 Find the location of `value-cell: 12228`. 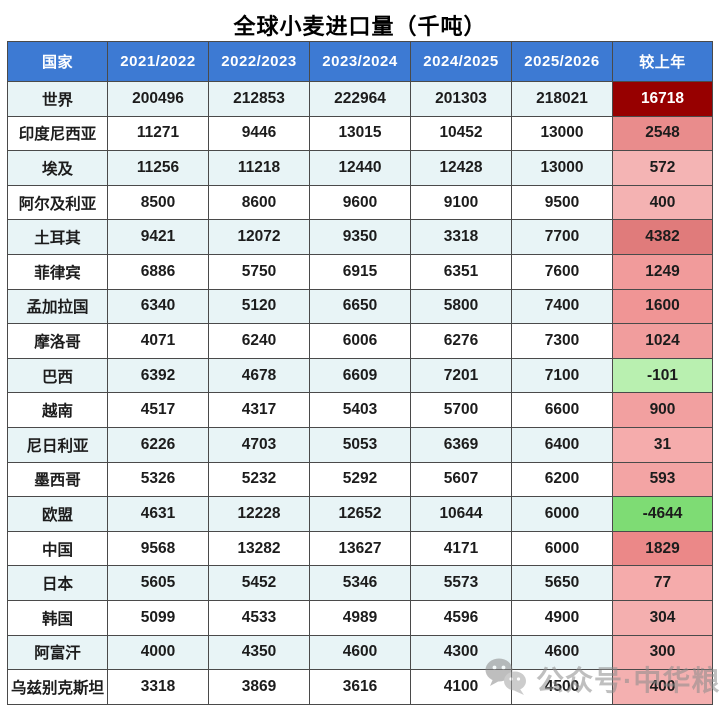

value-cell: 12228 is located at coordinates (259, 514).